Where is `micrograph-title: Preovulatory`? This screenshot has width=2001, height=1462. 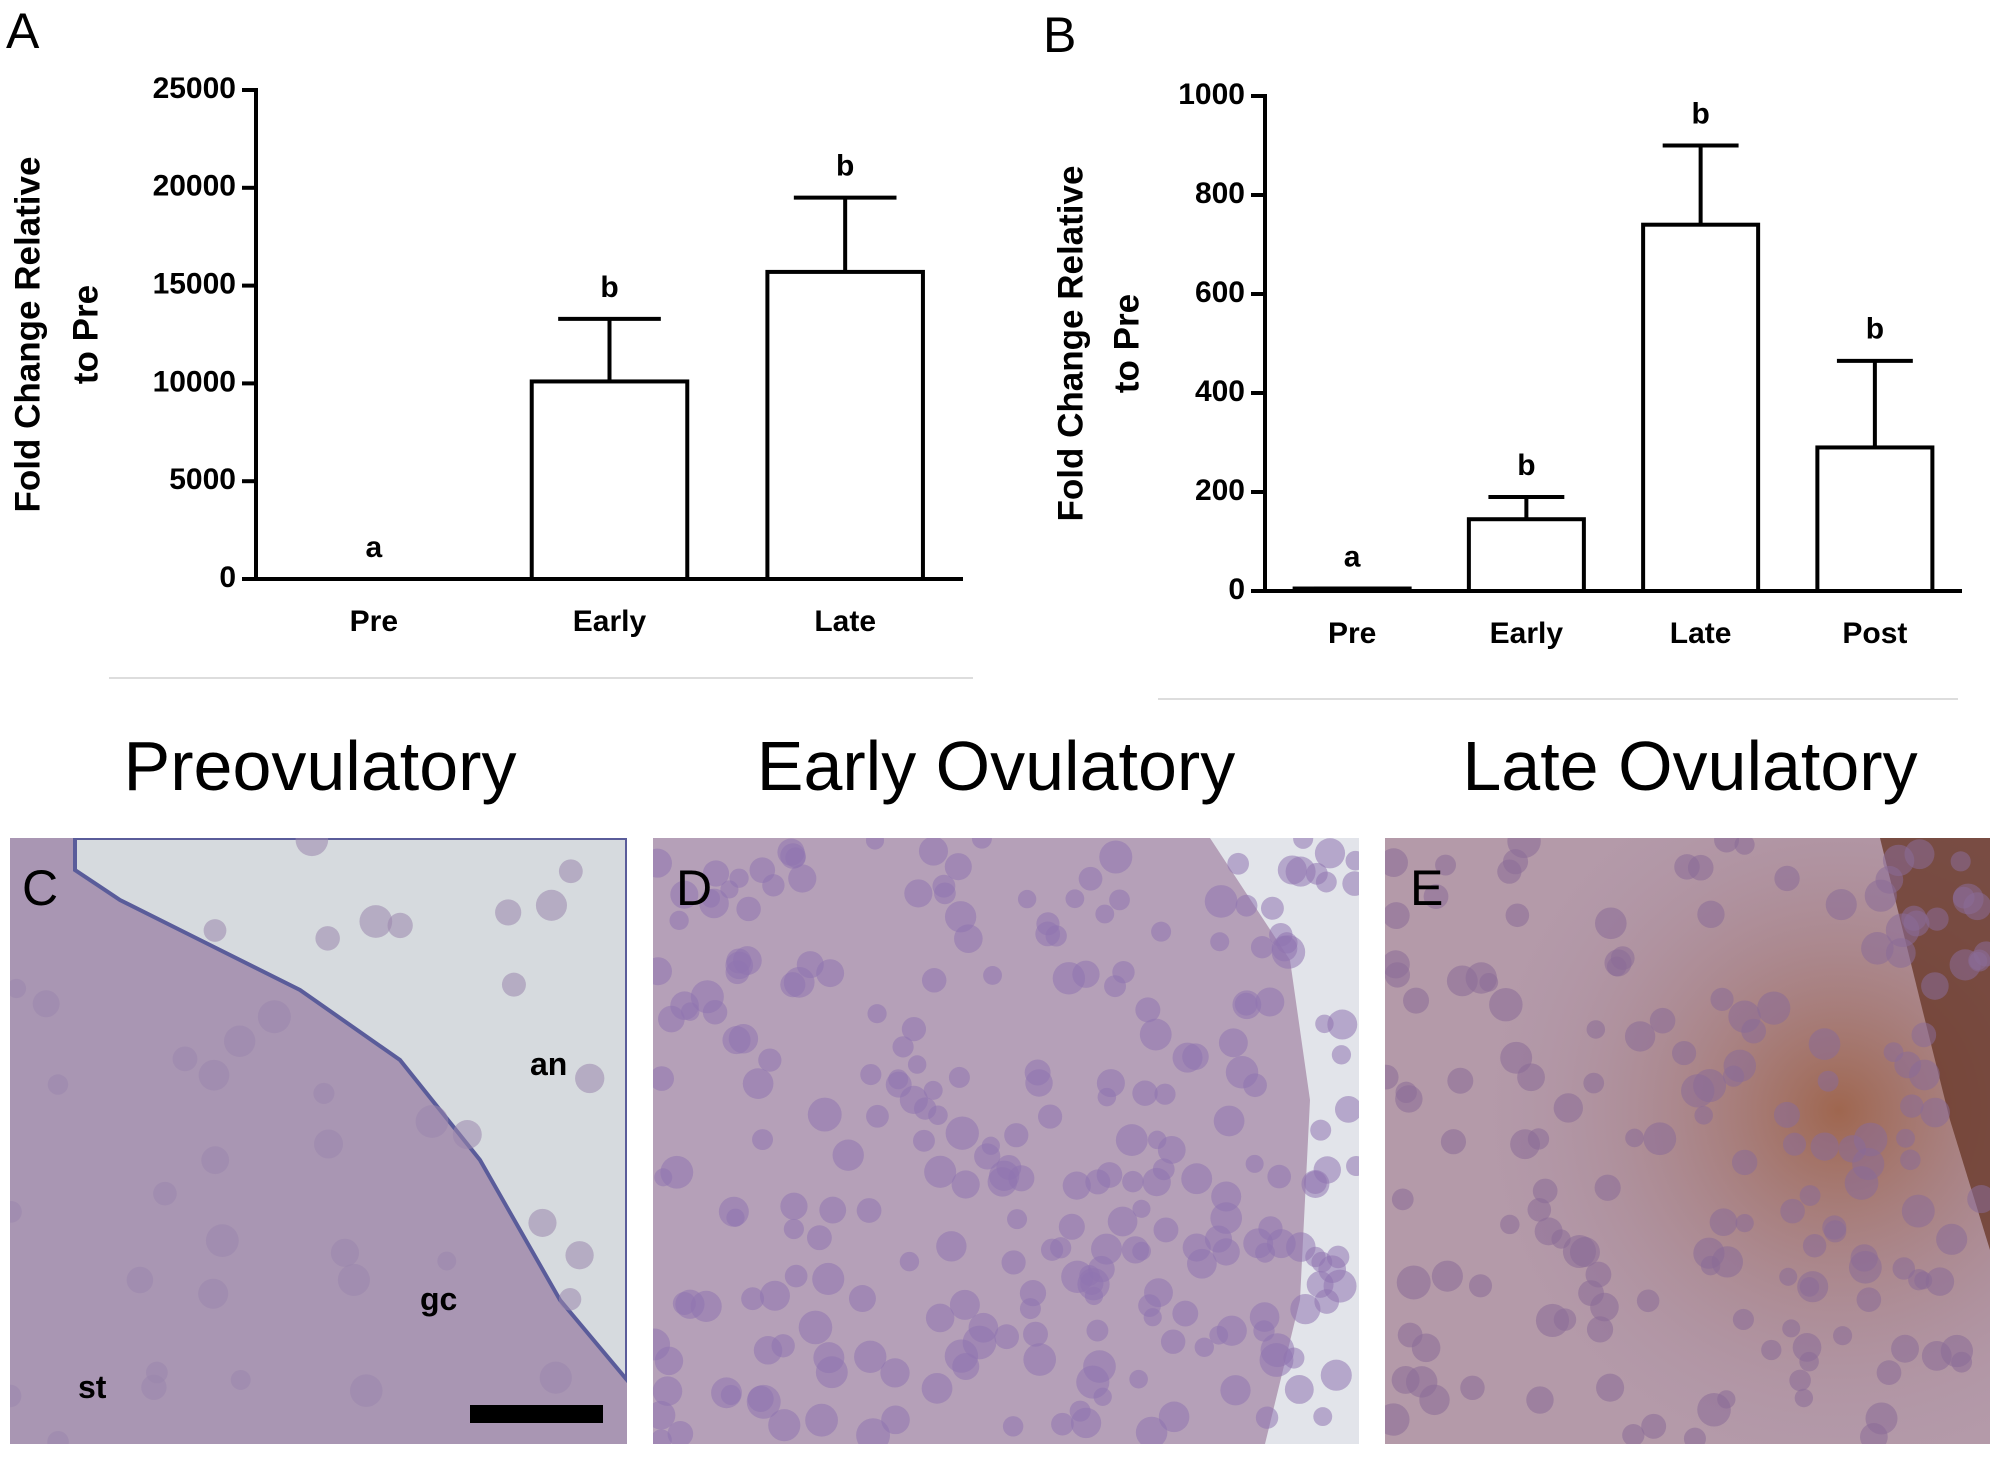
micrograph-title: Preovulatory is located at coordinates (320, 766).